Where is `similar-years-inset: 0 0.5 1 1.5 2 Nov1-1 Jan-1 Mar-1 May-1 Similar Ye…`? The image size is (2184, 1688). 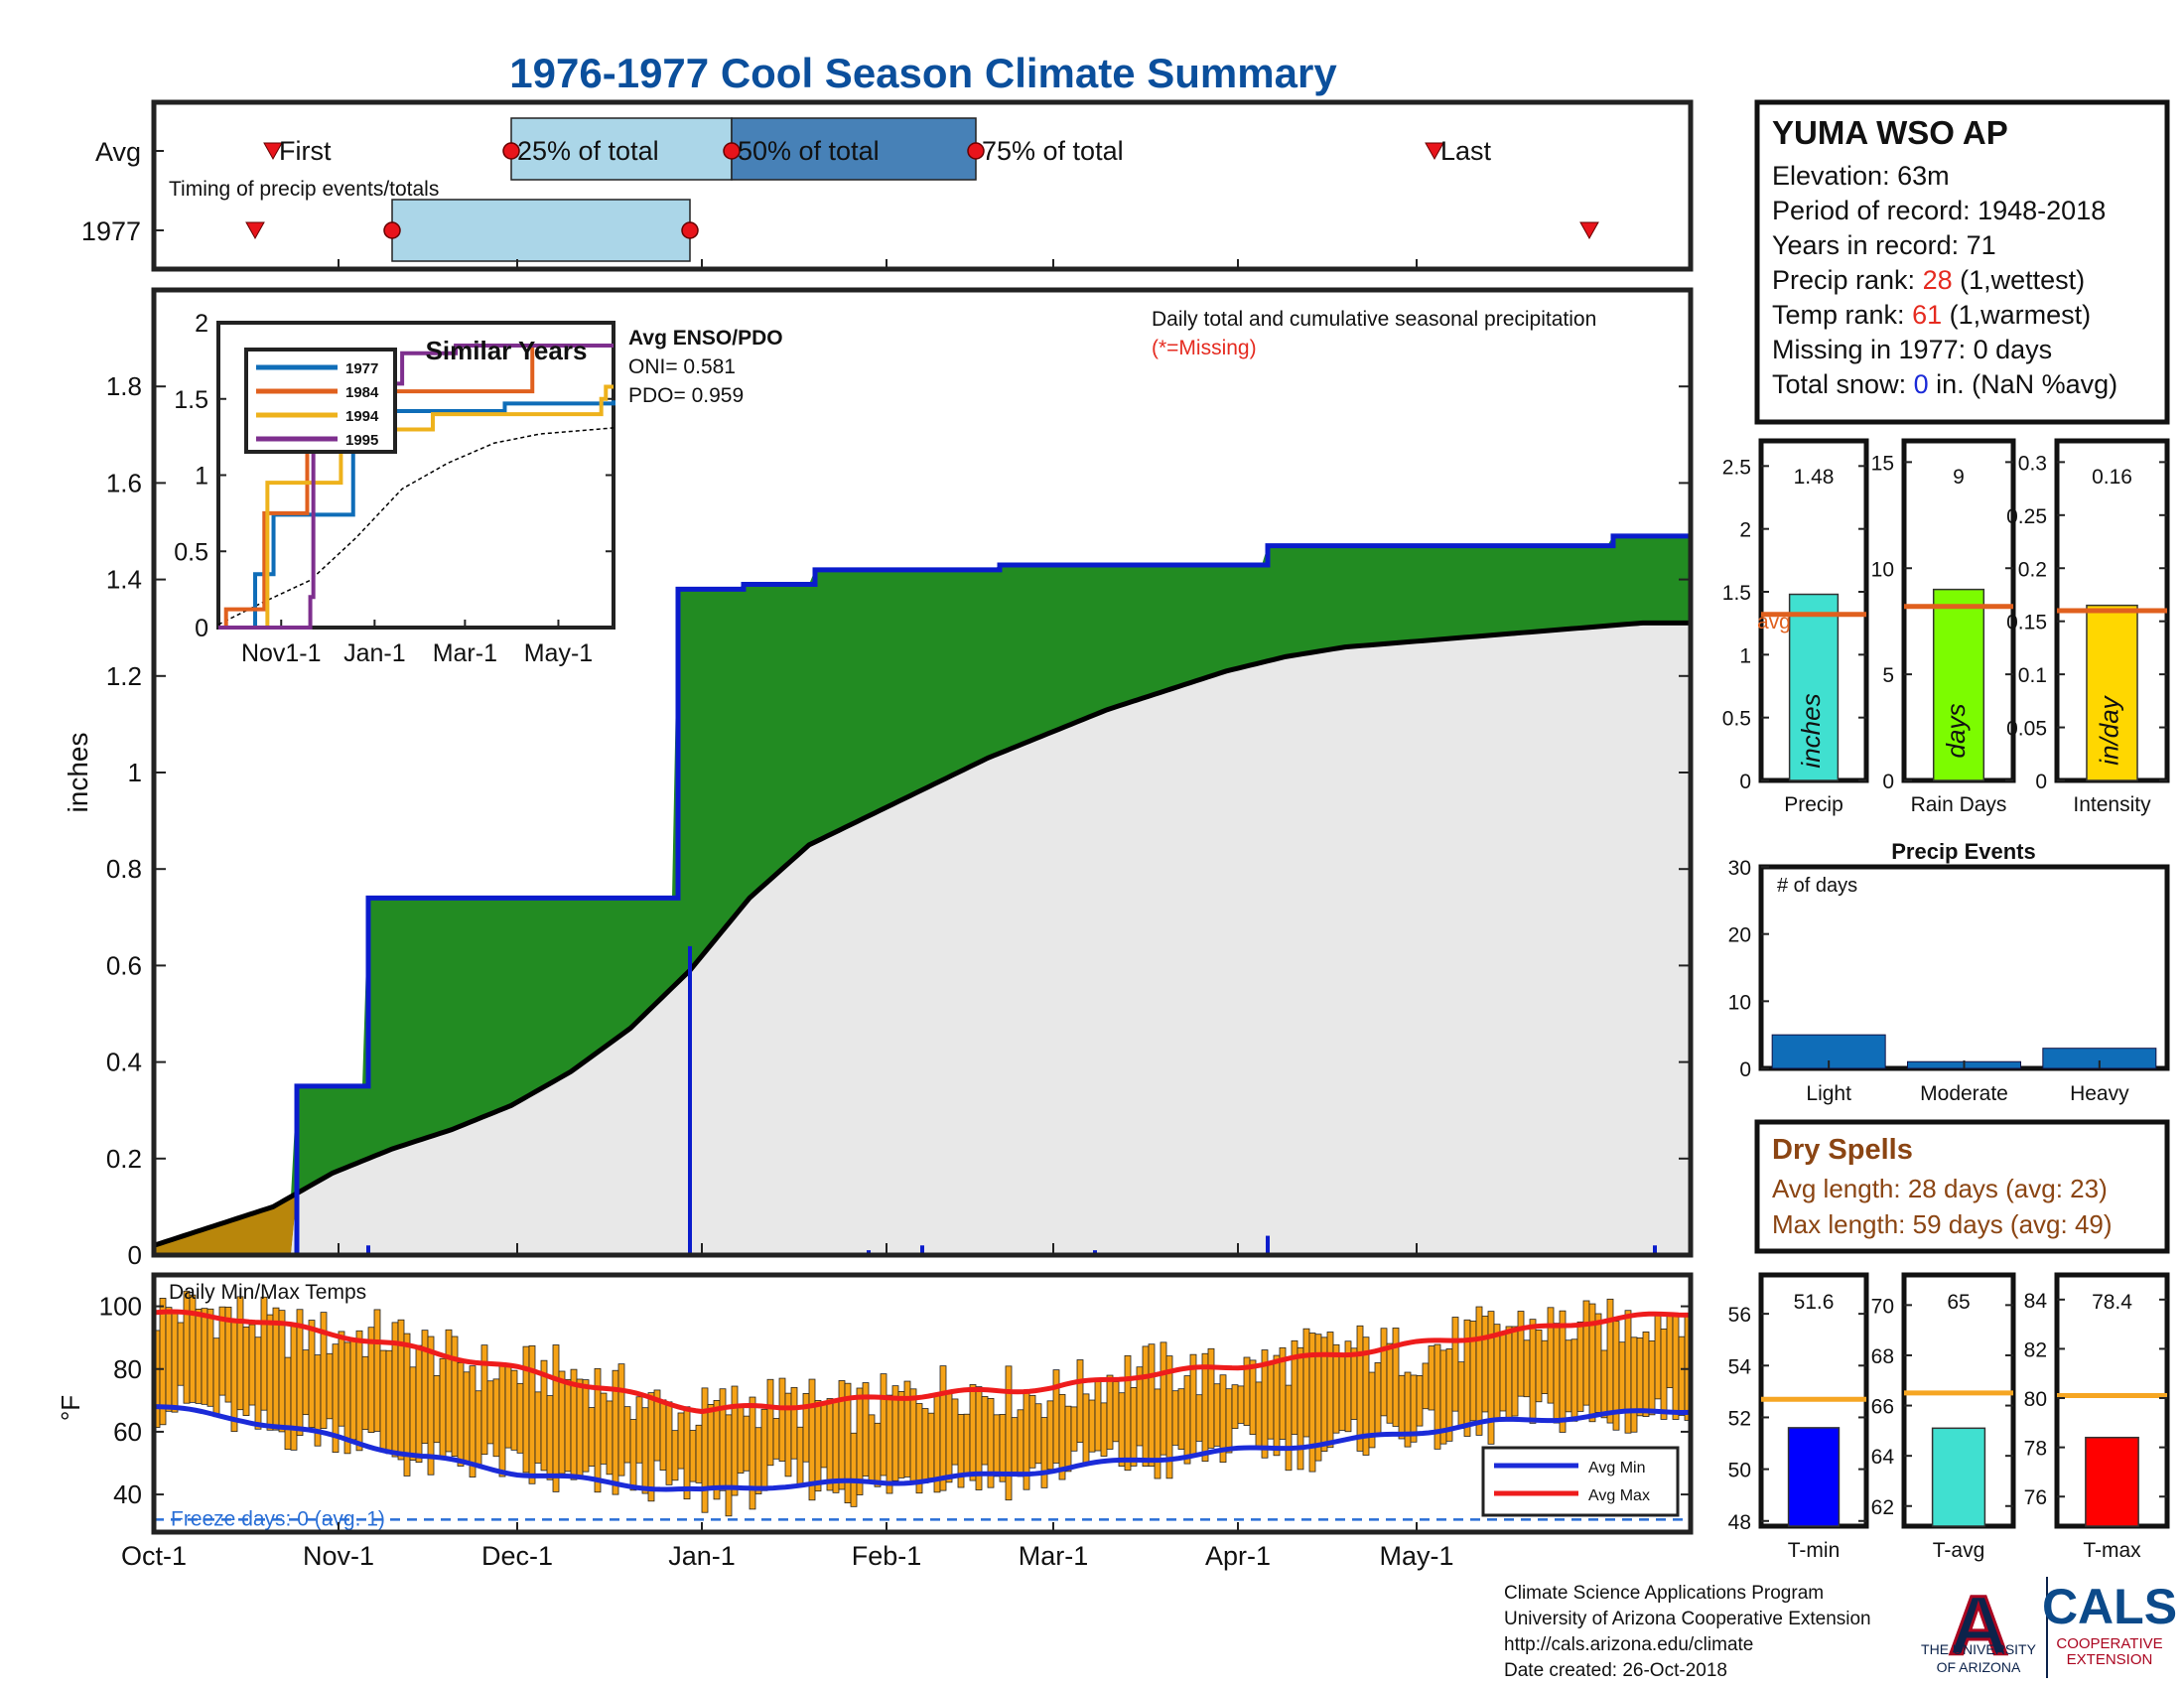
similar-years-inset: 0 0.5 1 1.5 2 Nov1-1 Jan-1 Mar-1 May-1 Similar Ye… is located at coordinates (394, 488).